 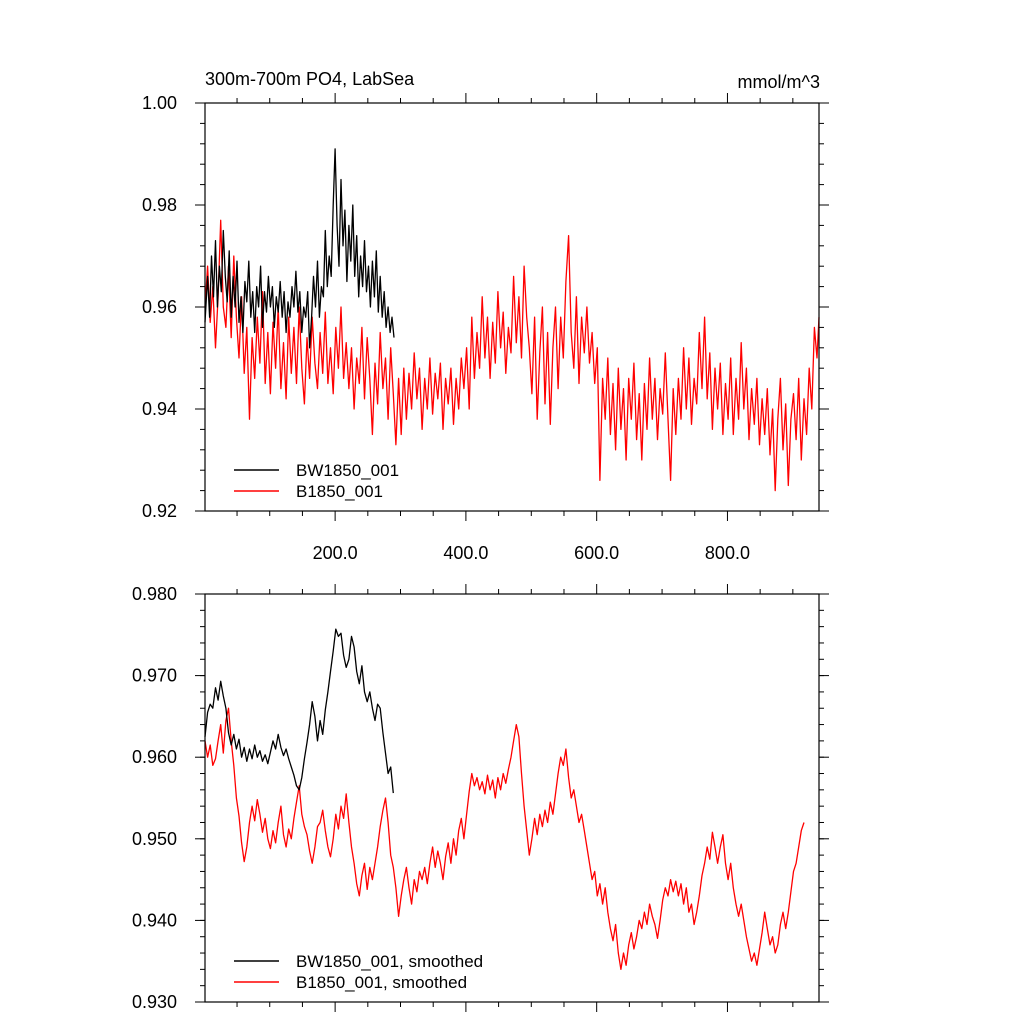 I want to click on bottom-ytick-label: 0.940, so click(x=154, y=920).